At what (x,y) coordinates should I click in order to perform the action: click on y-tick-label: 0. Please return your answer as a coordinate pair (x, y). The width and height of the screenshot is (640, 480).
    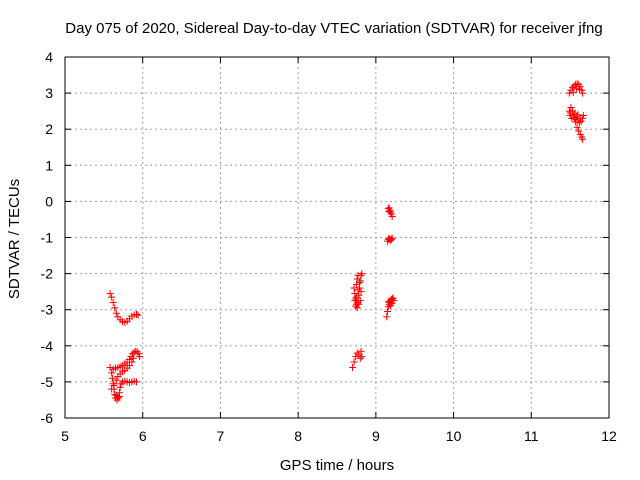
    Looking at the image, I should click on (49, 201).